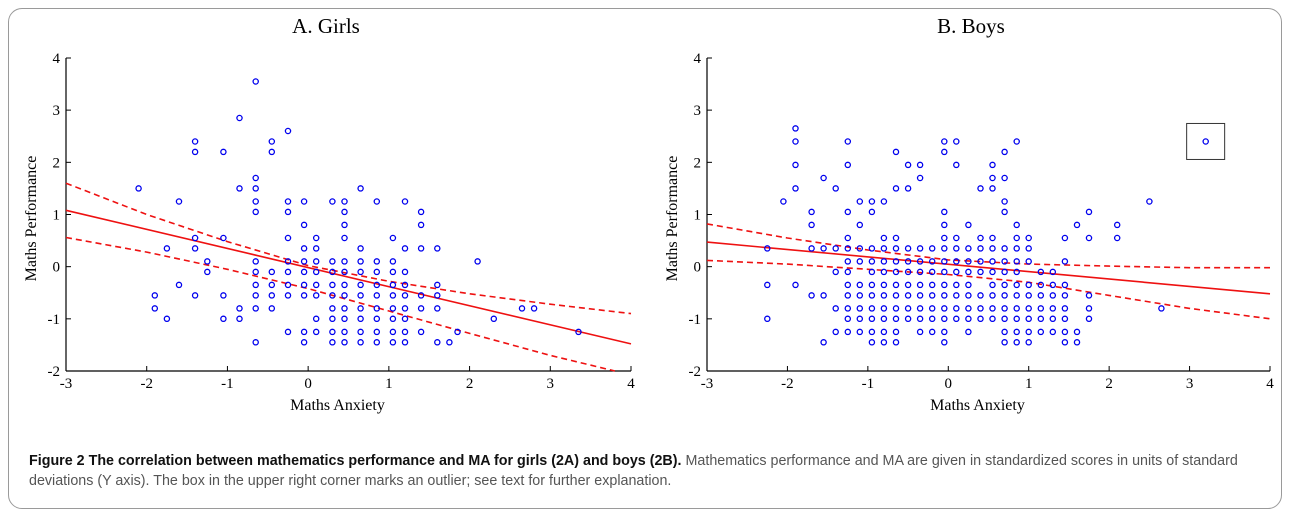 This screenshot has height=517, width=1290. Describe the element at coordinates (695, 320) in the screenshot. I see `y-tick-label: -1` at that location.